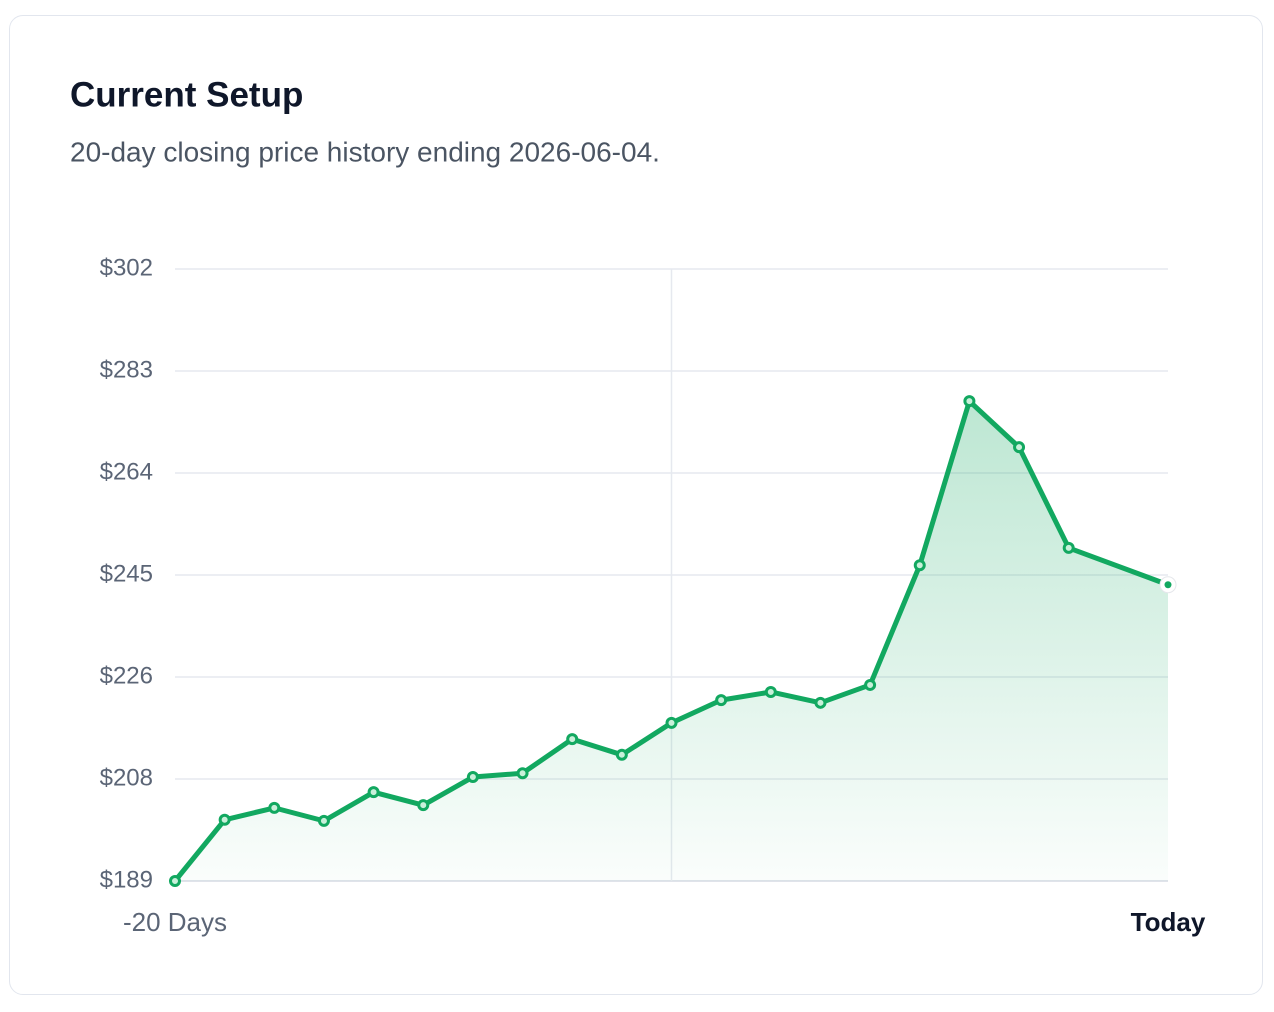 The width and height of the screenshot is (1274, 1012). Describe the element at coordinates (126, 675) in the screenshot. I see `y-tick-label: $226` at that location.